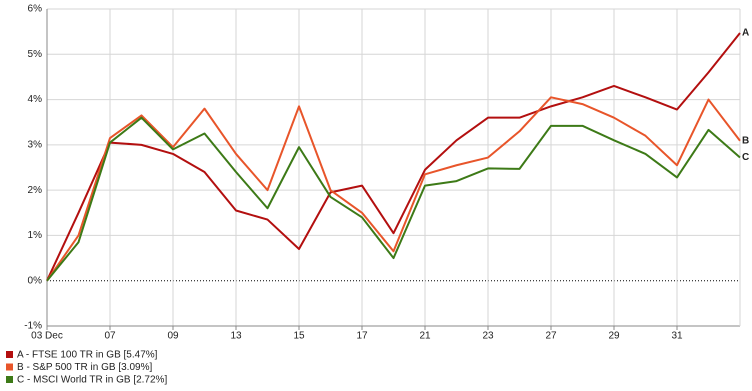 The image size is (752, 391). Describe the element at coordinates (110, 336) in the screenshot. I see `x-tick-label: 07` at that location.